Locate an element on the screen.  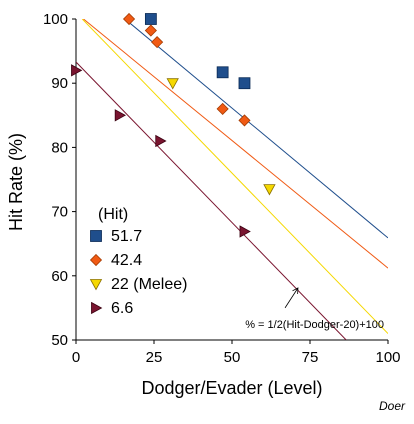
x-tick-label: 0 is located at coordinates (76, 357).